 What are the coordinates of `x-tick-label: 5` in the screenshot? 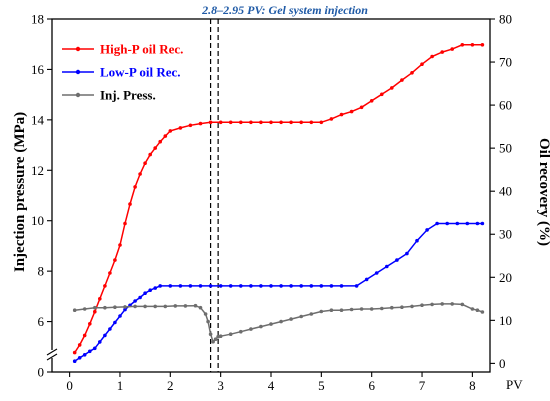 It's located at (321, 385).